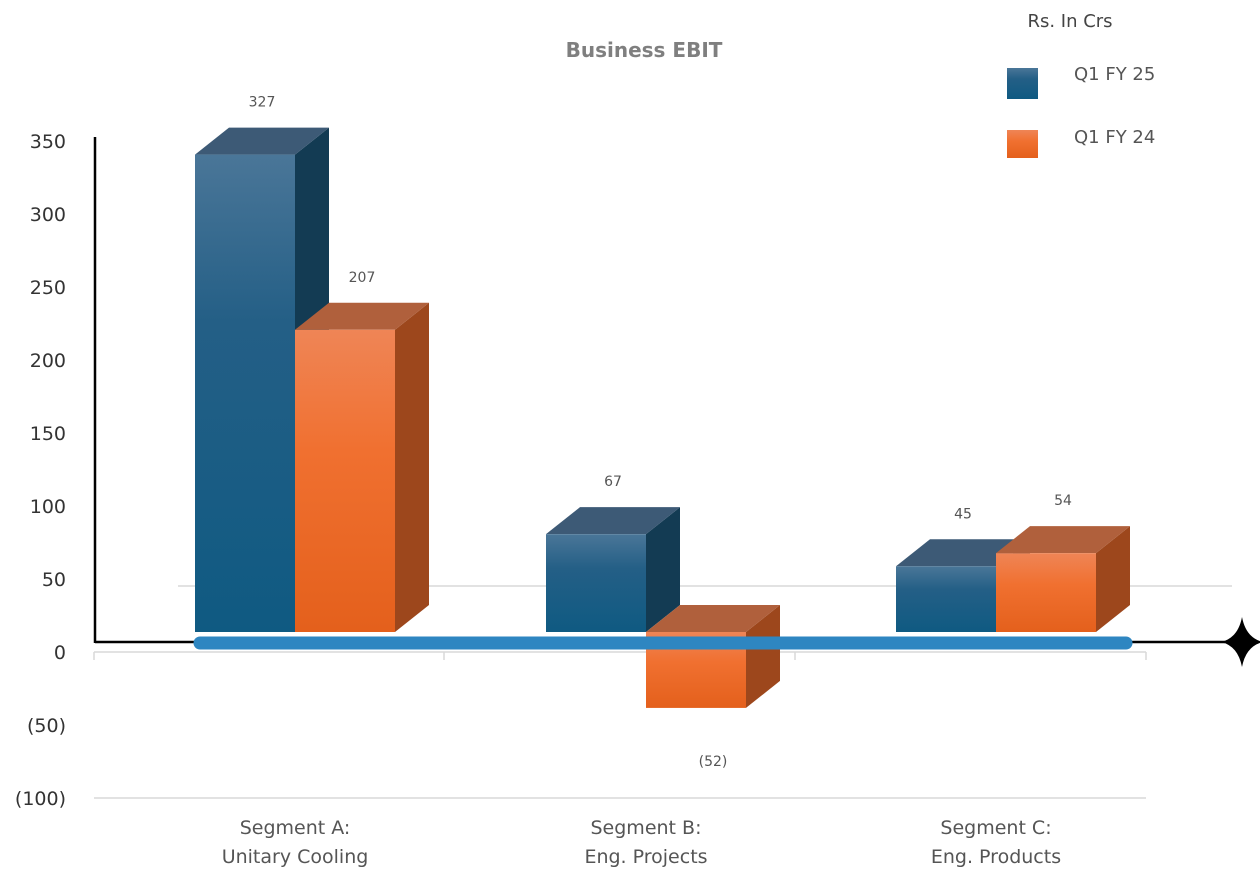  Describe the element at coordinates (295, 828) in the screenshot. I see `category-label-segment-a-line-1: Segment A:` at that location.